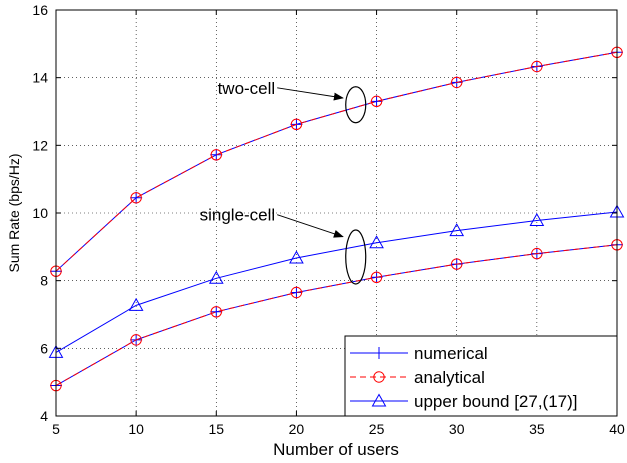 The width and height of the screenshot is (627, 463). I want to click on legend-box, so click(481, 376).